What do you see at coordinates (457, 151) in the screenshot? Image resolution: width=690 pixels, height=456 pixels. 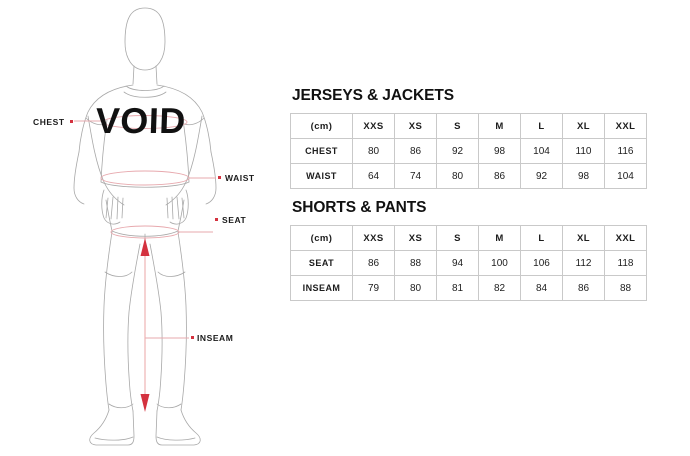 I see `cell-chest-s: 92` at bounding box center [457, 151].